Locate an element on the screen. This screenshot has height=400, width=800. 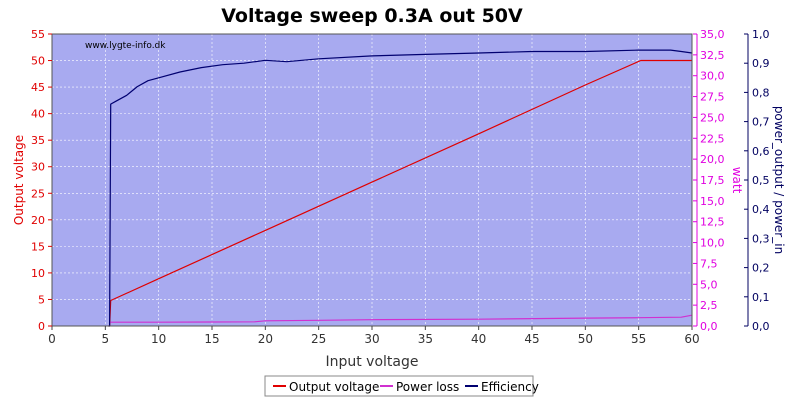
x-axis-label: Input voltage is located at coordinates (371, 362).